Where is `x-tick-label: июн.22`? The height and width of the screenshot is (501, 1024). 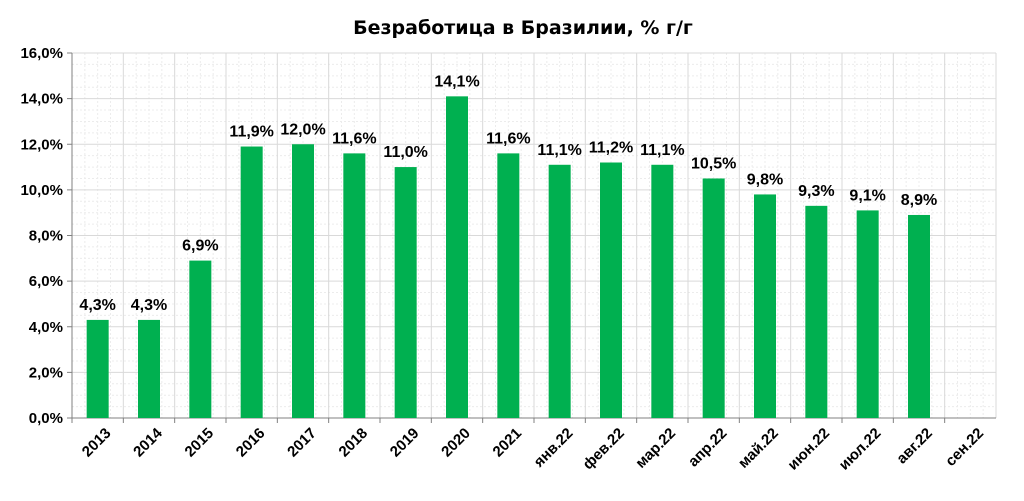 x-tick-label: июн.22 is located at coordinates (808, 449).